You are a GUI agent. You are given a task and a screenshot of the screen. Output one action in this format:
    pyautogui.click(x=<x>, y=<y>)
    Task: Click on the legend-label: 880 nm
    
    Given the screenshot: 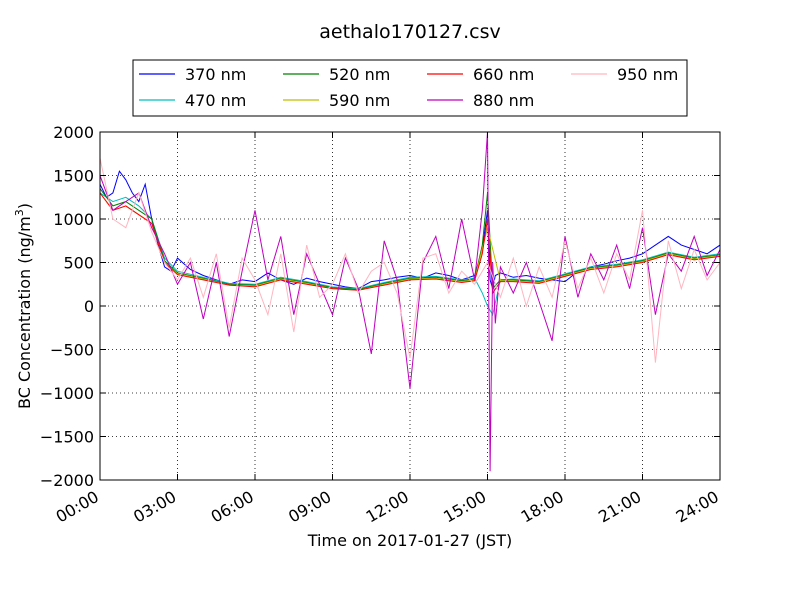 What is the action you would take?
    pyautogui.click(x=503, y=100)
    